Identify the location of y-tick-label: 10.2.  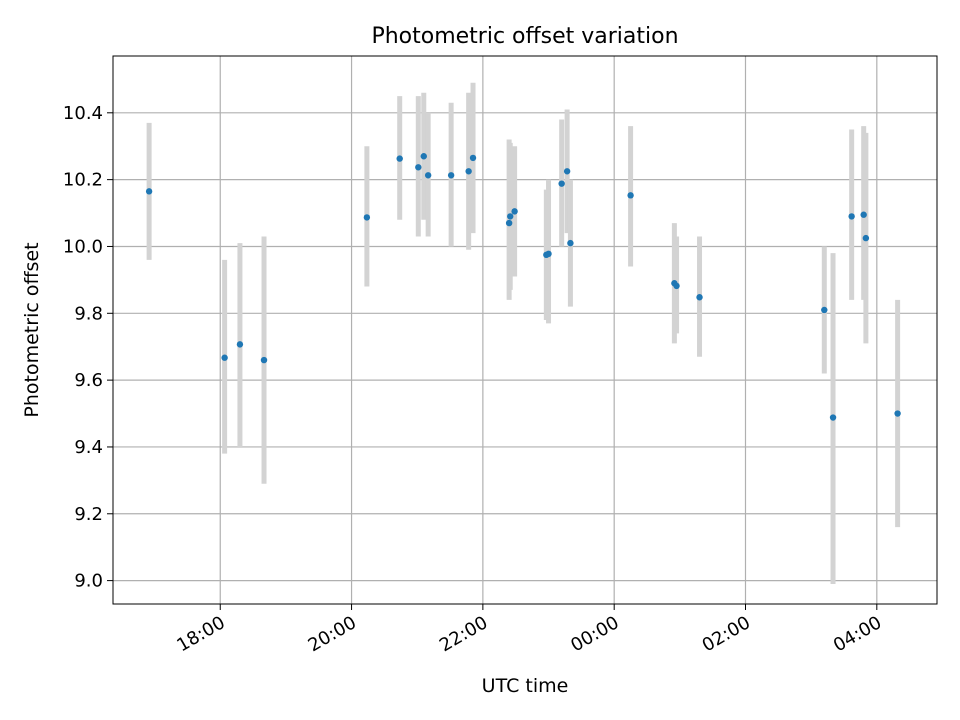
(83, 180).